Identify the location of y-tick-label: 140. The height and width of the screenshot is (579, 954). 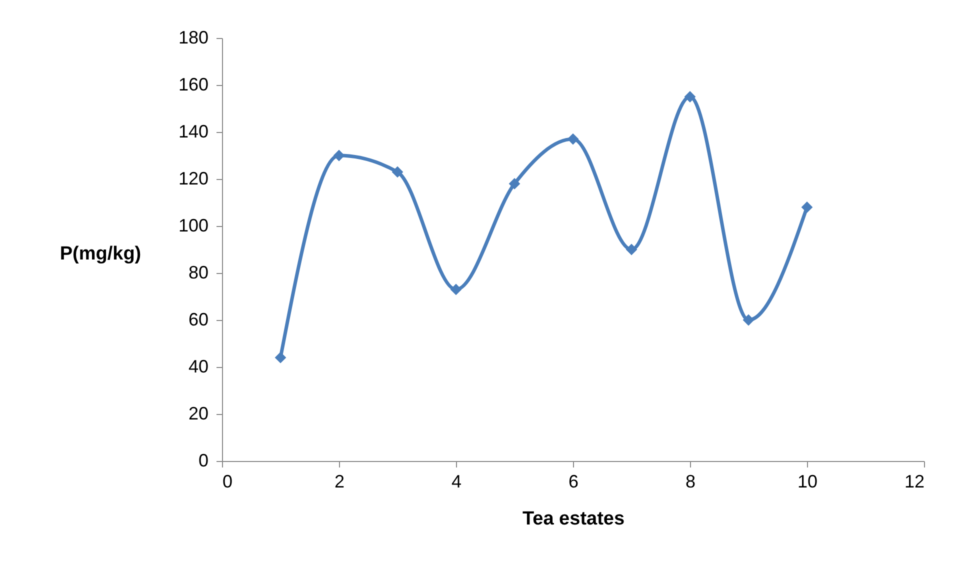
(193, 132).